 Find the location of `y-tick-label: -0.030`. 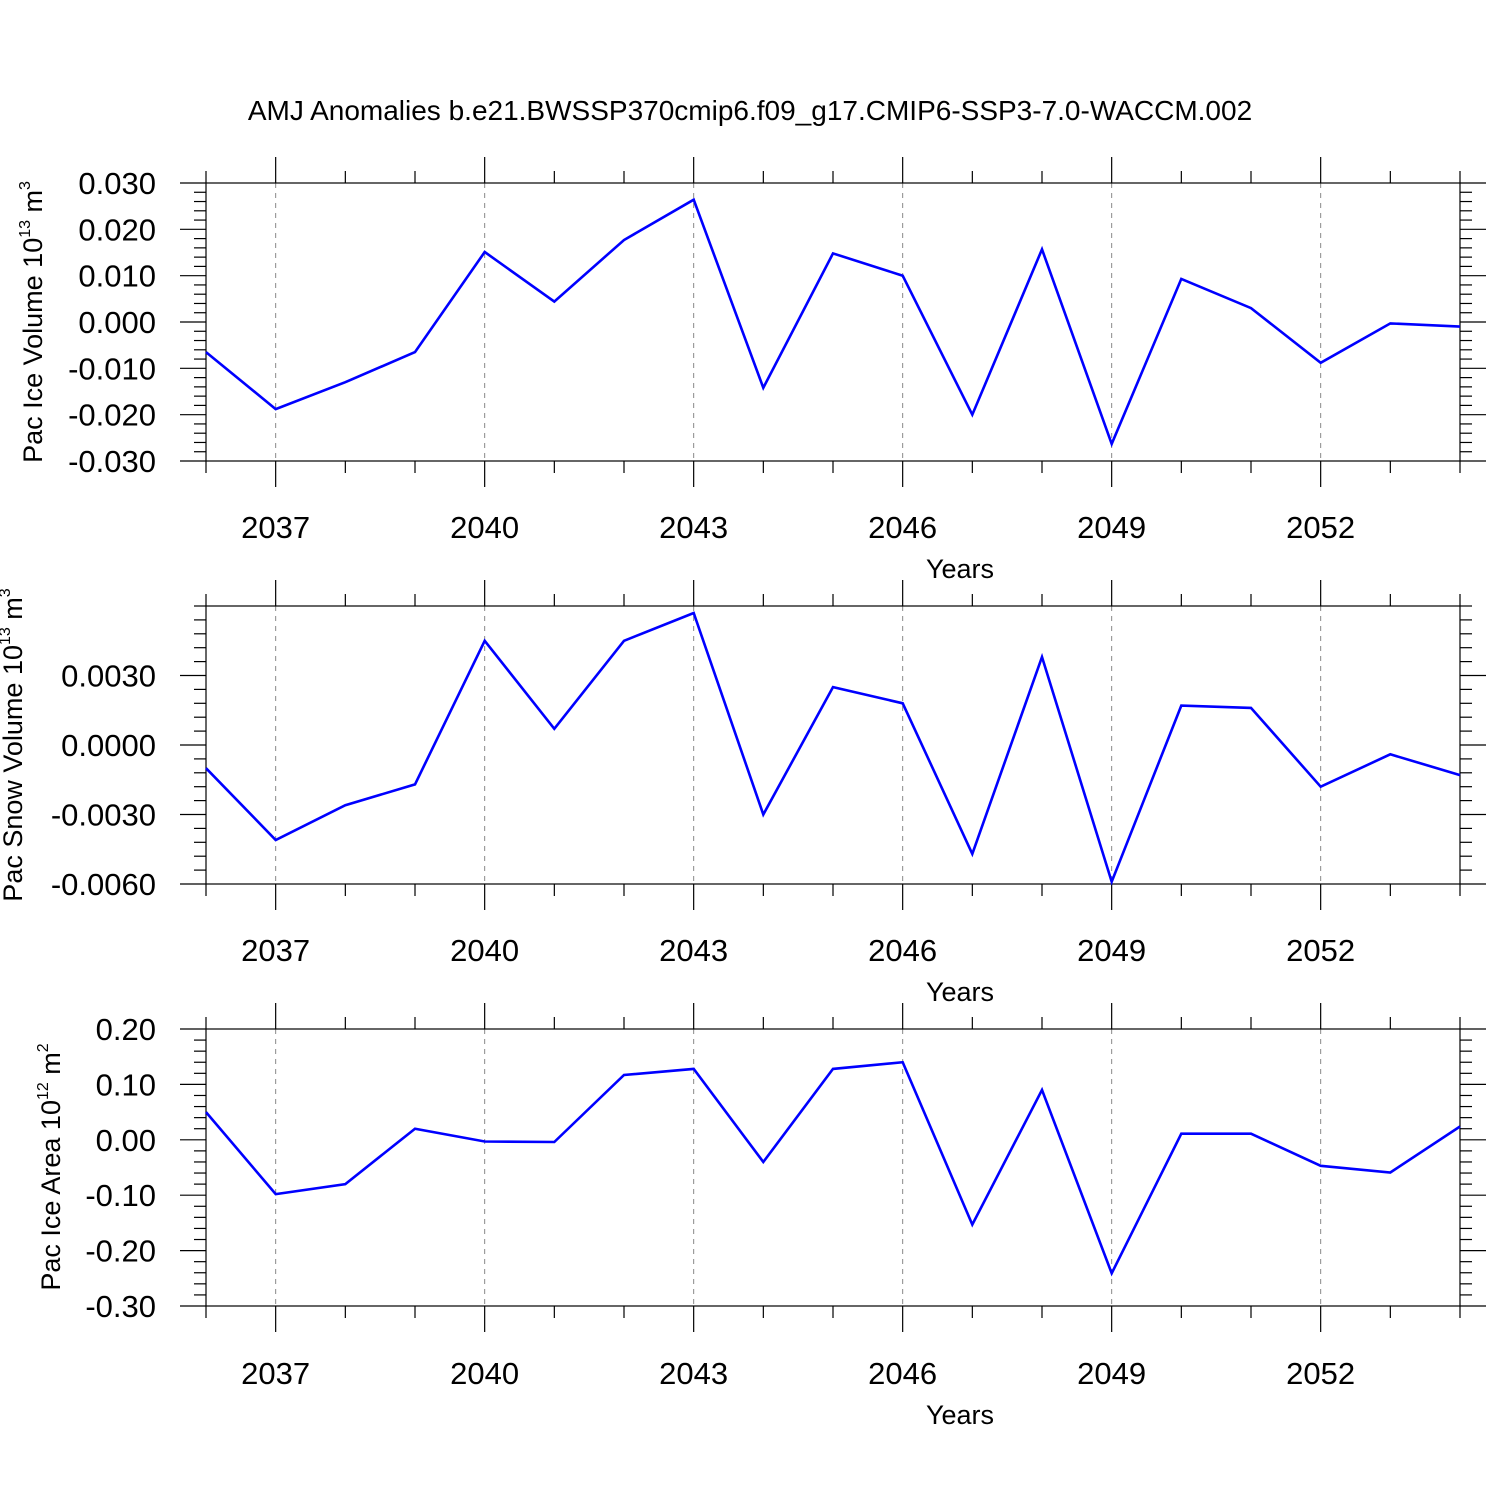

y-tick-label: -0.030 is located at coordinates (112, 461).